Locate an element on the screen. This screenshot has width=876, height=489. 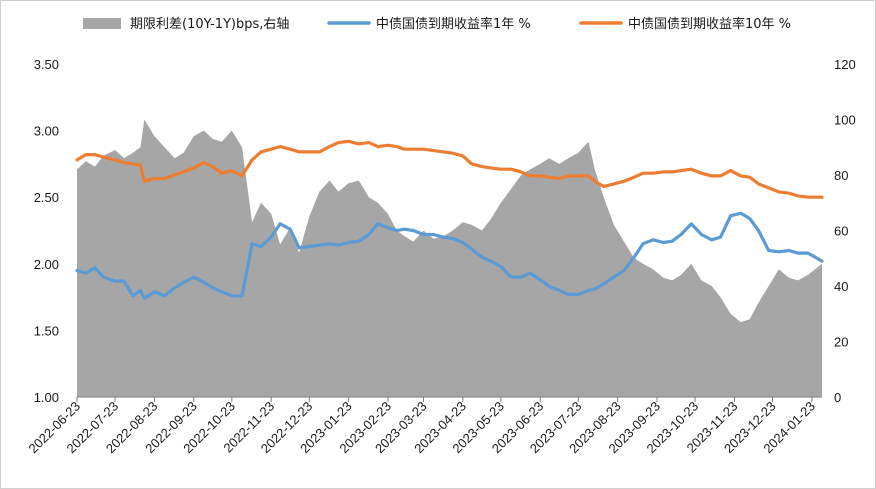
y-left-tick-label: 2.00 is located at coordinates (46, 264).